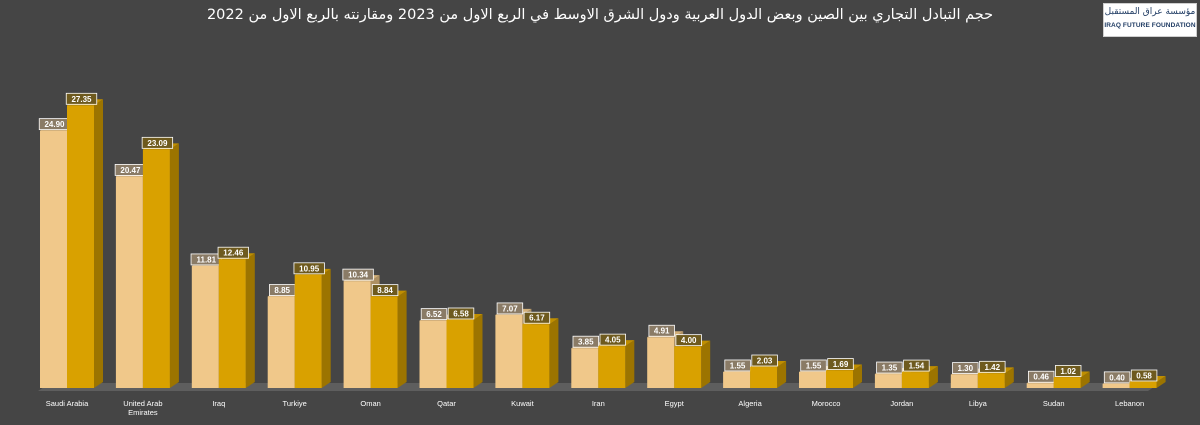 This screenshot has height=425, width=1200. I want to click on value-label-1-10: 1.69, so click(841, 364).